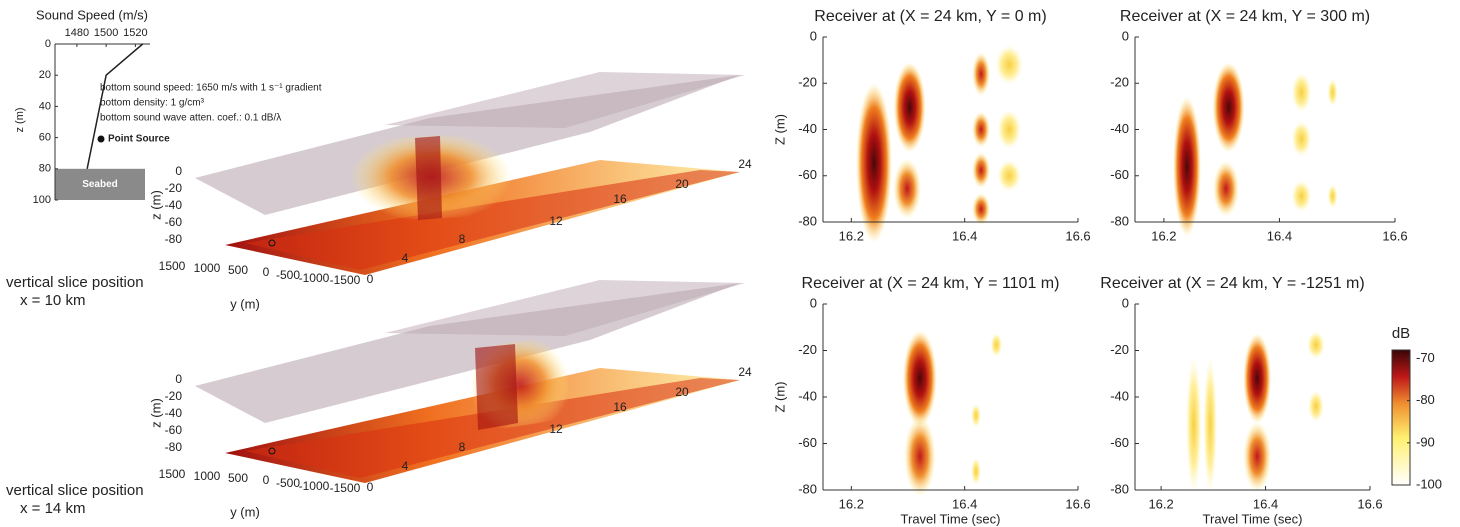  What do you see at coordinates (1425, 441) in the screenshot?
I see `colorbar-tick-label: -90` at bounding box center [1425, 441].